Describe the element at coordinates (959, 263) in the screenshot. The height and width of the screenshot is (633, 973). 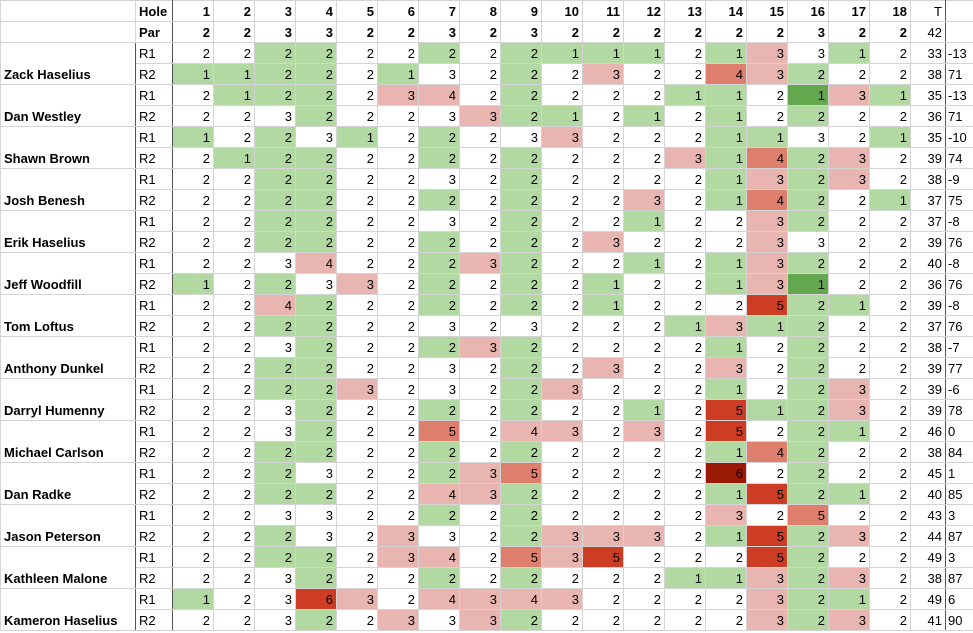
I see `round-extra: -8` at that location.